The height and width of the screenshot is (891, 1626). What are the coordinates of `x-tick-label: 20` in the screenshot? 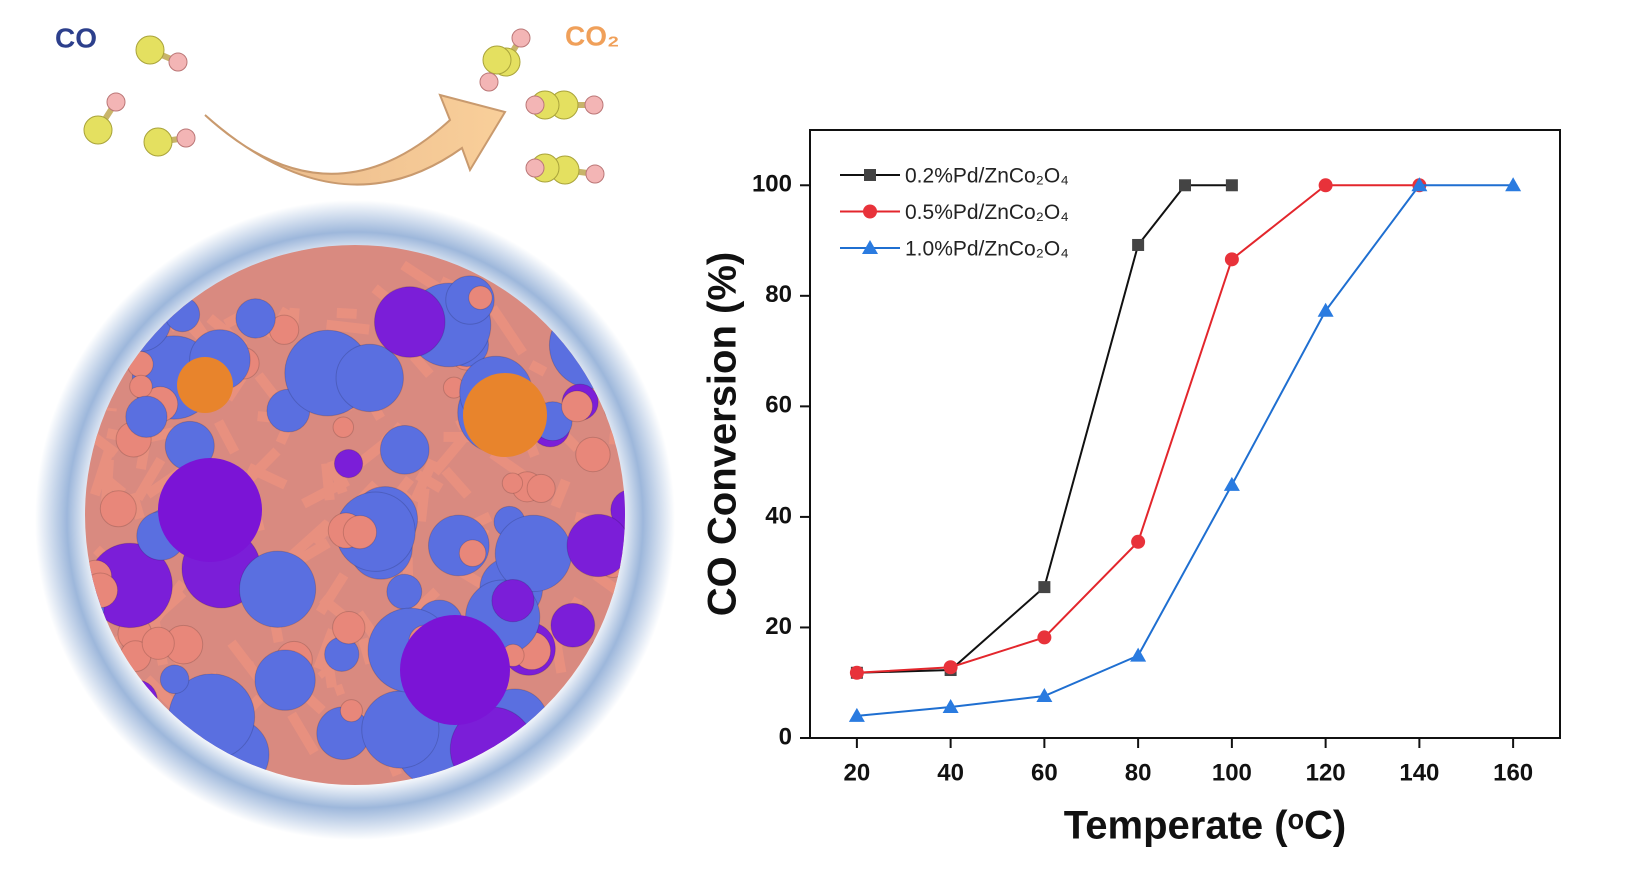 It's located at (857, 772).